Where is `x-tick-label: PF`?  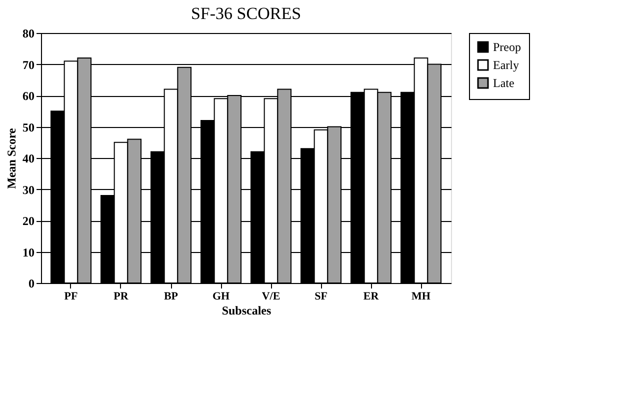
x-tick-label: PF is located at coordinates (71, 296).